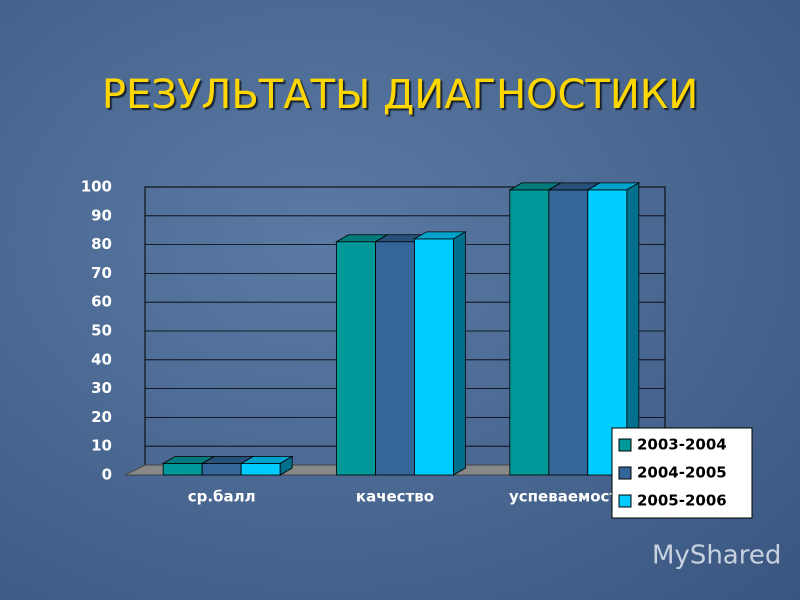  I want to click on legend-label: 2003-2004, so click(682, 445).